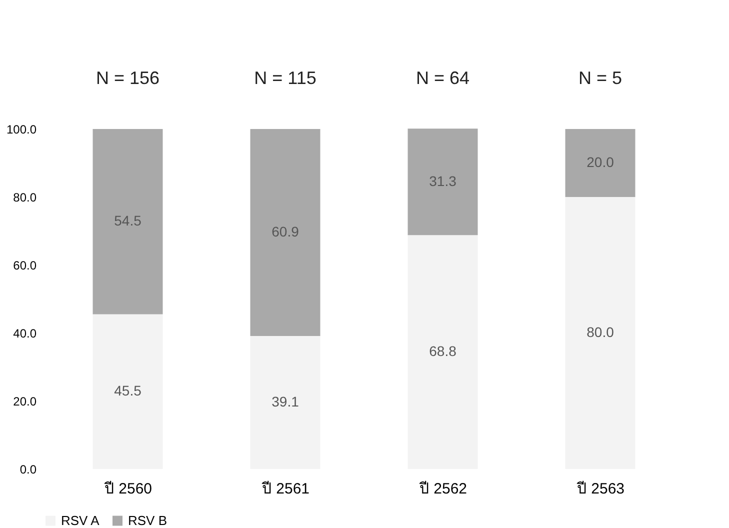  I want to click on y-tick-label: 80.0, so click(25, 197).